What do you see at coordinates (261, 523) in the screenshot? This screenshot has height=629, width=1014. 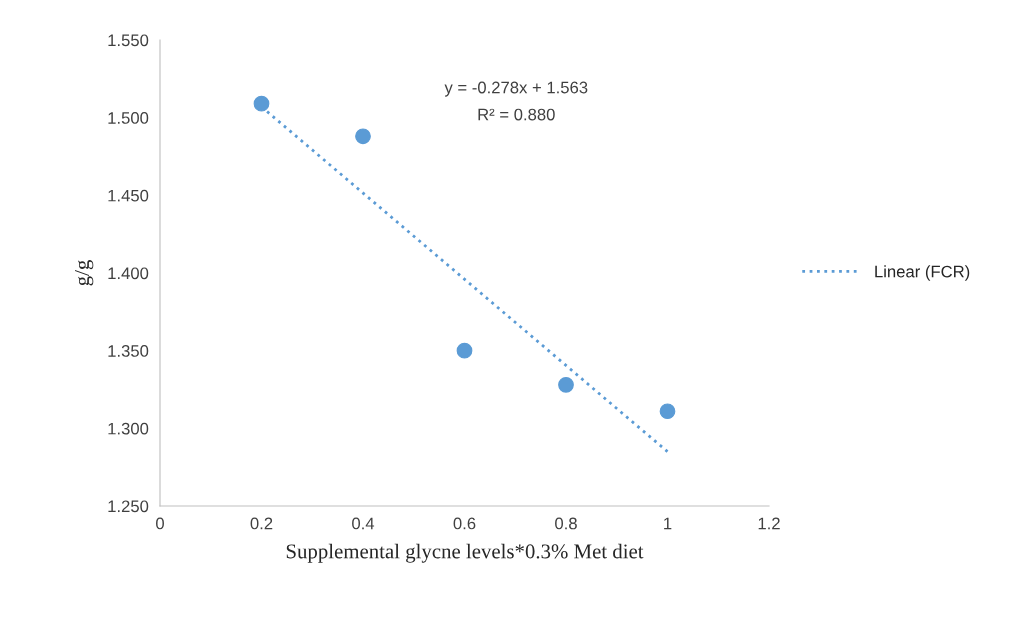 I see `x-tick-label: 0.2` at bounding box center [261, 523].